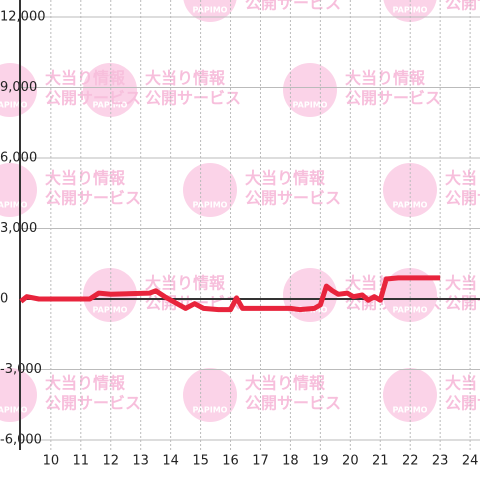 The image size is (480, 480). What do you see at coordinates (440, 461) in the screenshot?
I see `x-tick-label: 23` at bounding box center [440, 461].